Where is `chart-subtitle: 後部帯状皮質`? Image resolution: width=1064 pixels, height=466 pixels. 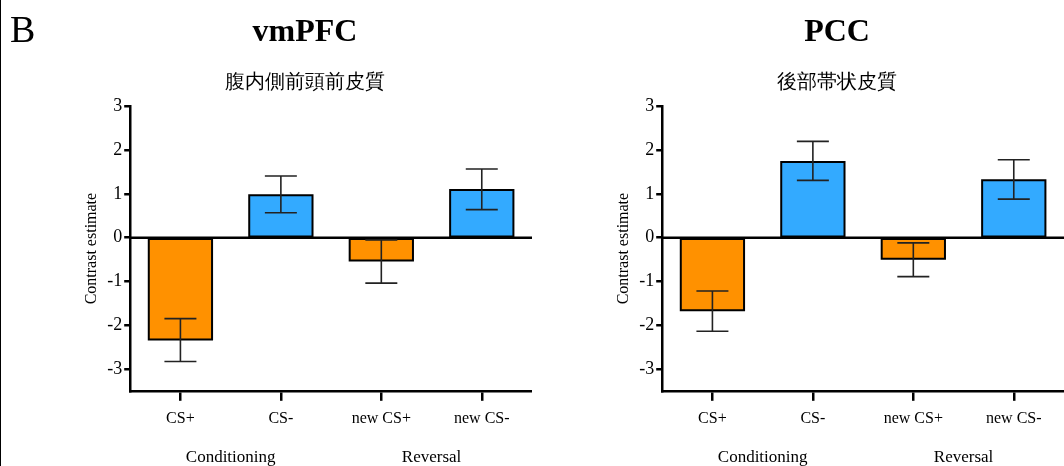 chart-subtitle: 後部帯状皮質 is located at coordinates (837, 80).